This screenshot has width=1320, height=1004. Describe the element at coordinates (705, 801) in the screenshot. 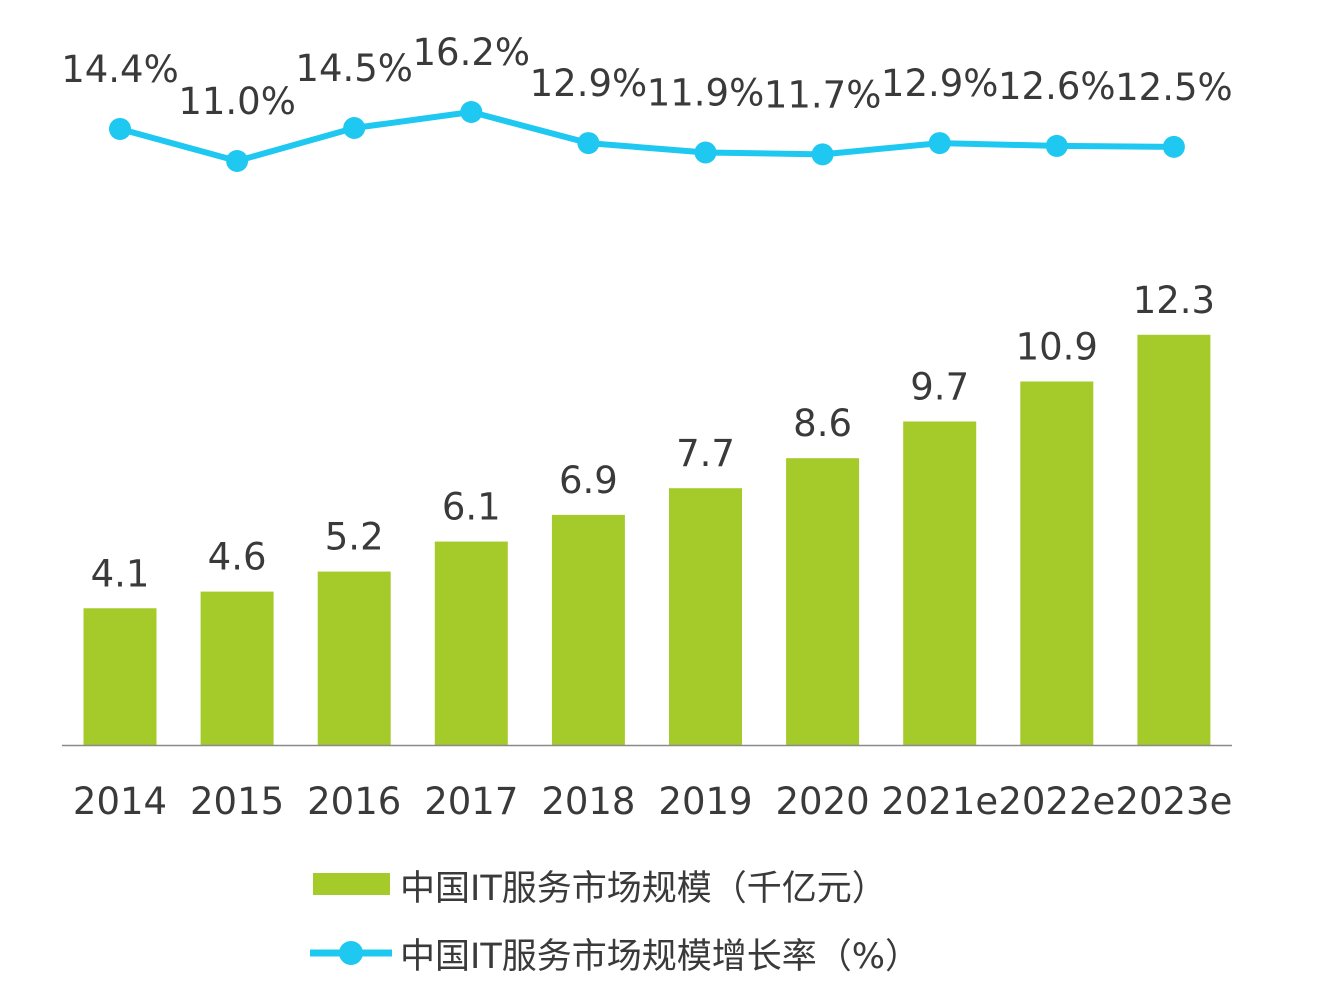

I see `x-tick-label: 2019` at that location.